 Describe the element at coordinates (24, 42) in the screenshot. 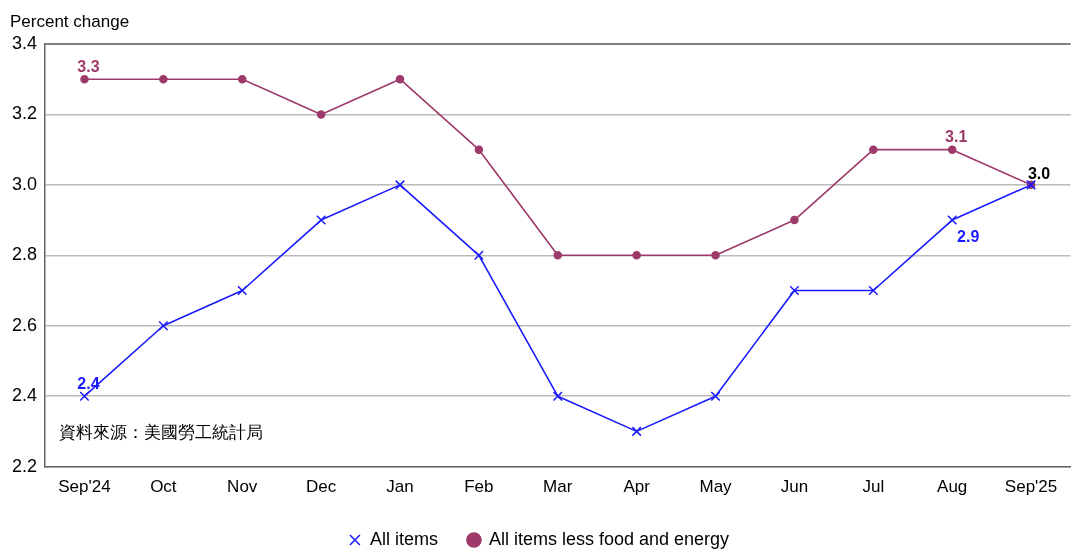

I see `text: 3.4` at that location.